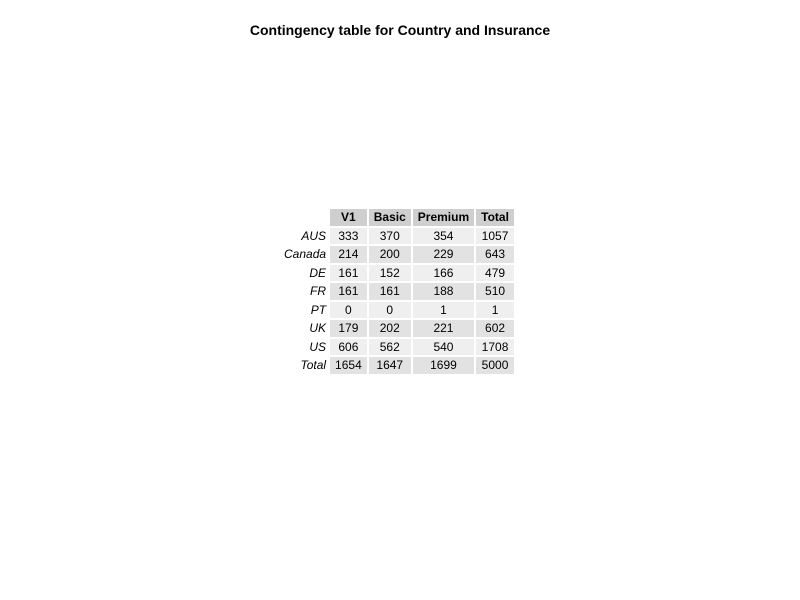  I want to click on col-header-v1: V1, so click(348, 217).